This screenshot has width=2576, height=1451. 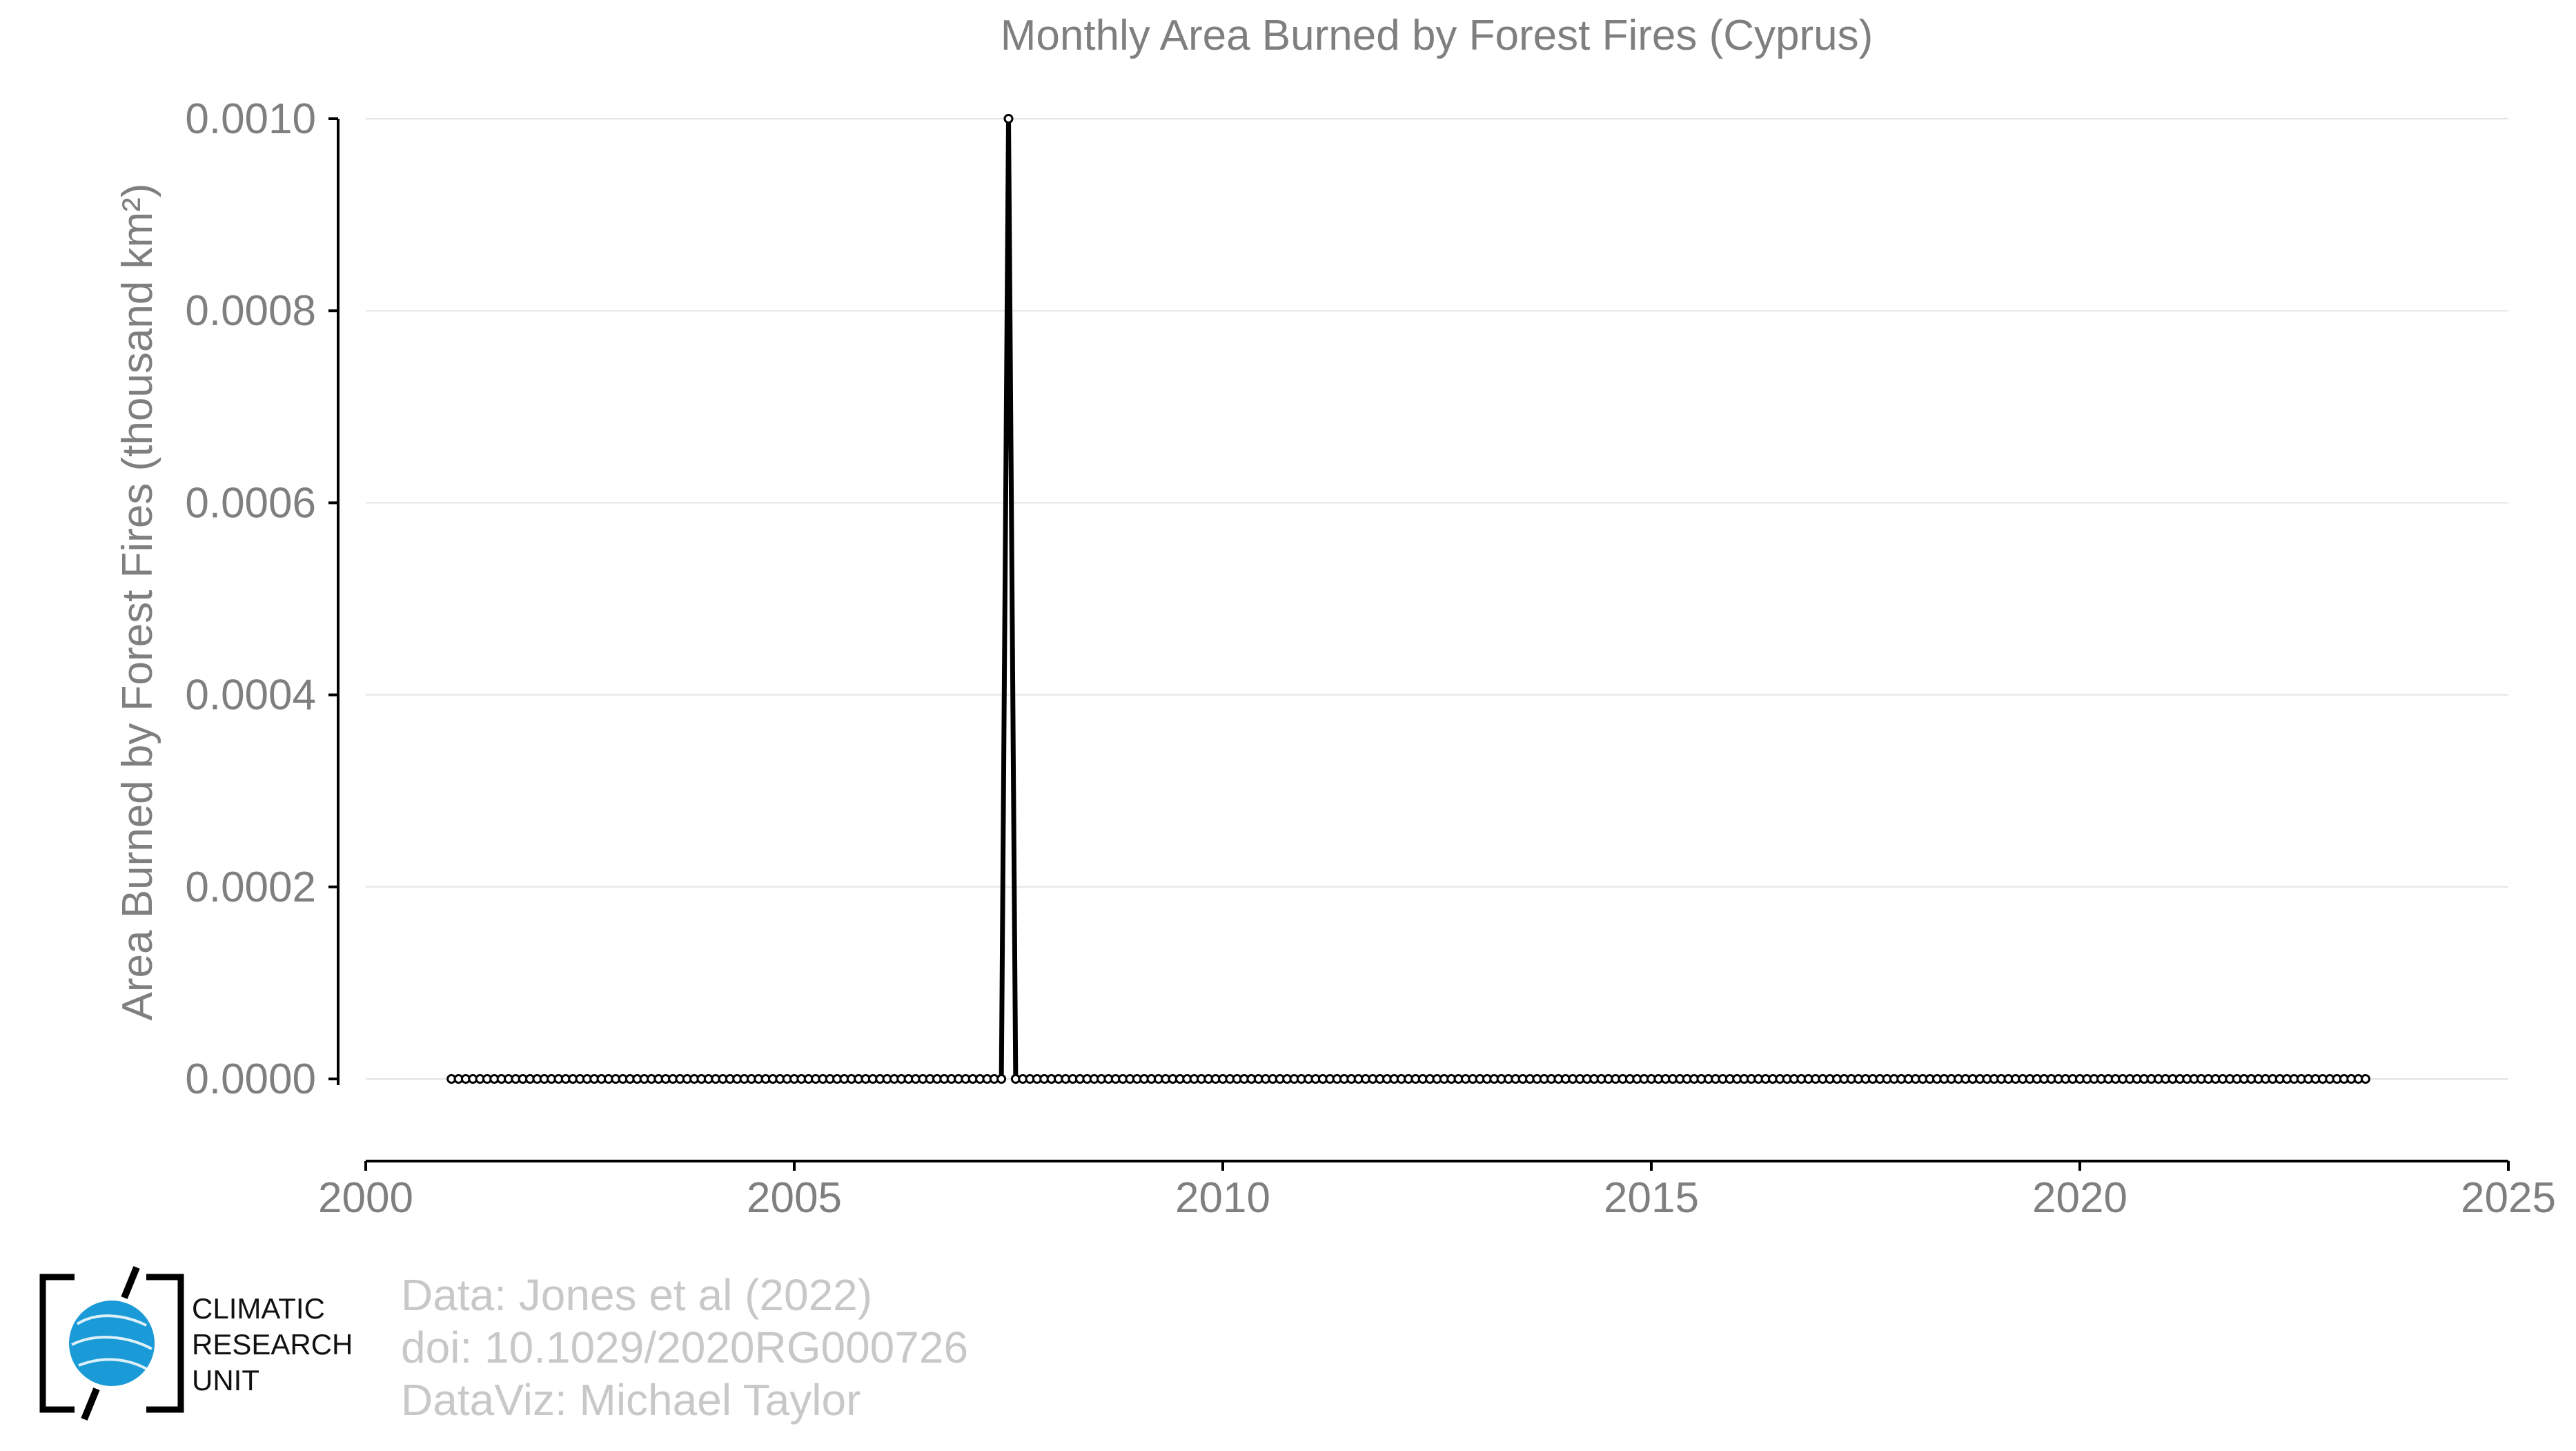 What do you see at coordinates (258, 1309) in the screenshot?
I see `logo-line-1: CLIMATIC` at bounding box center [258, 1309].